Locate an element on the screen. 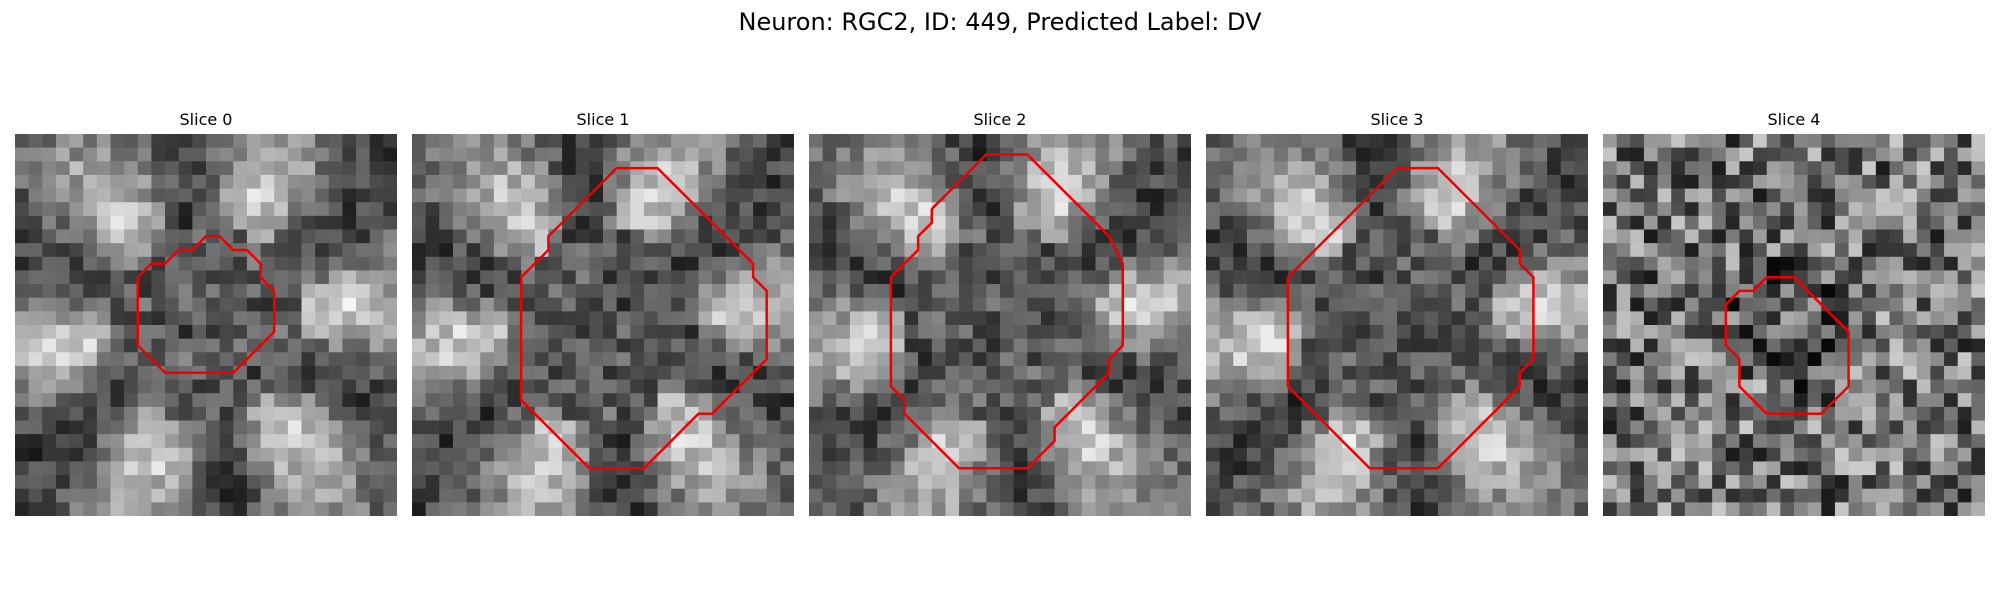 This screenshot has height=600, width=2000. slice-title: Slice 3 is located at coordinates (1397, 119).